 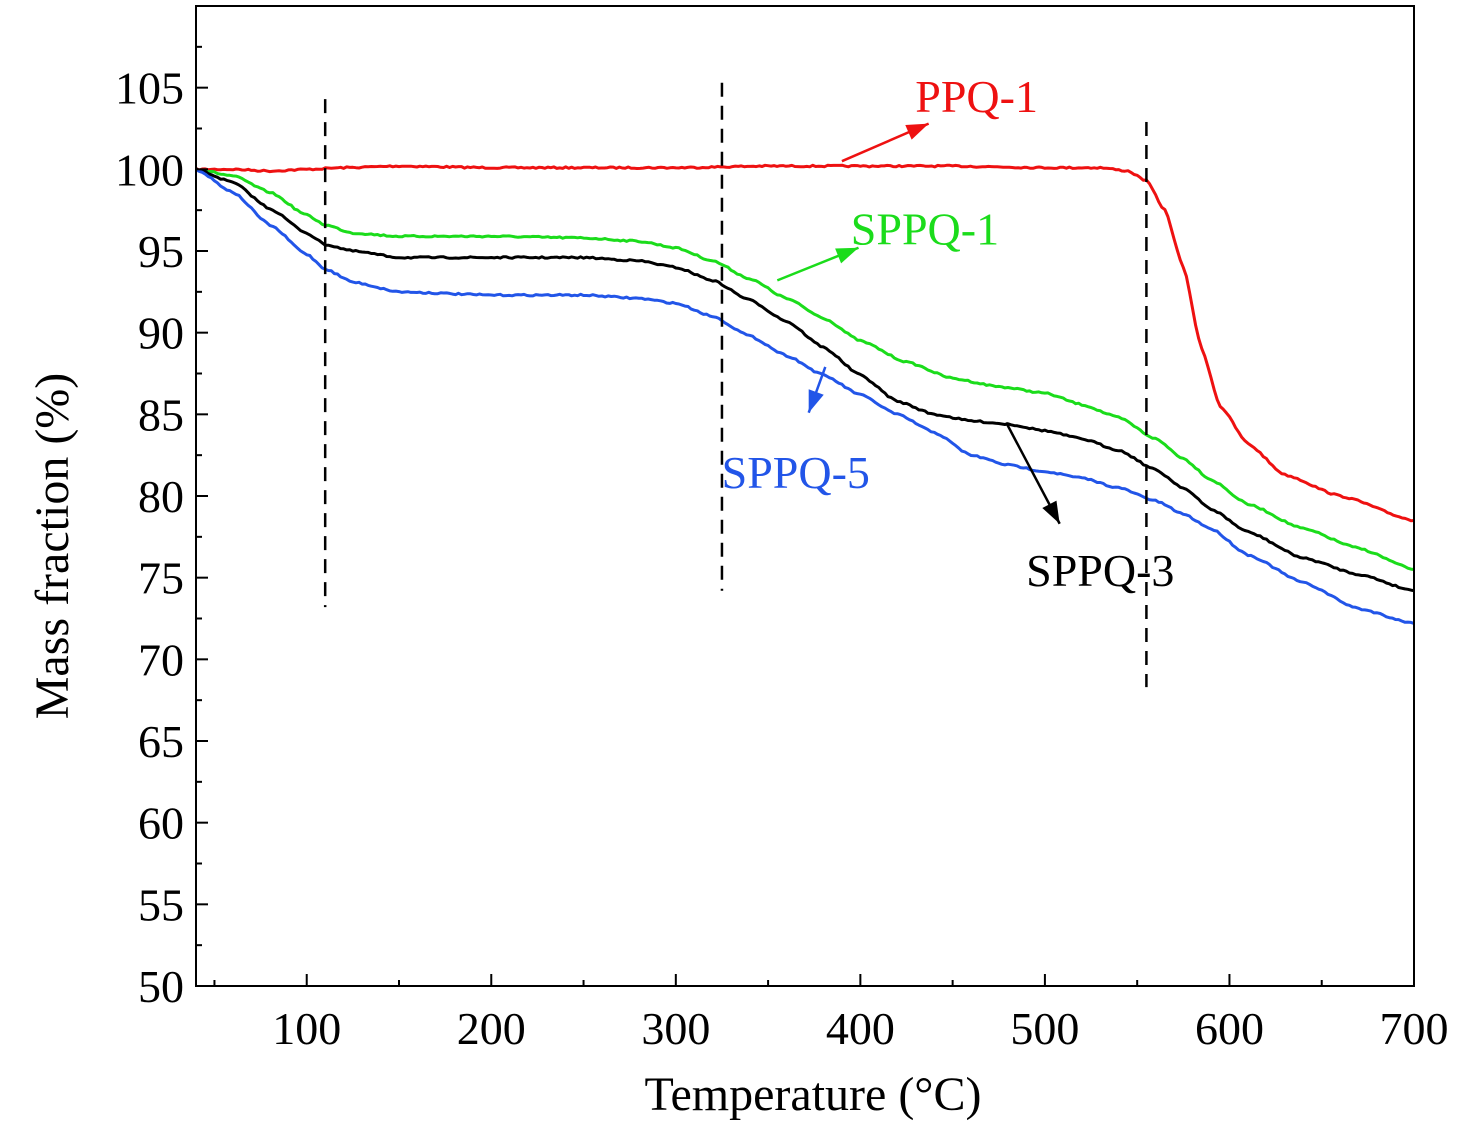 I want to click on y-axis-title: Mass fraction (%), so click(x=52, y=546).